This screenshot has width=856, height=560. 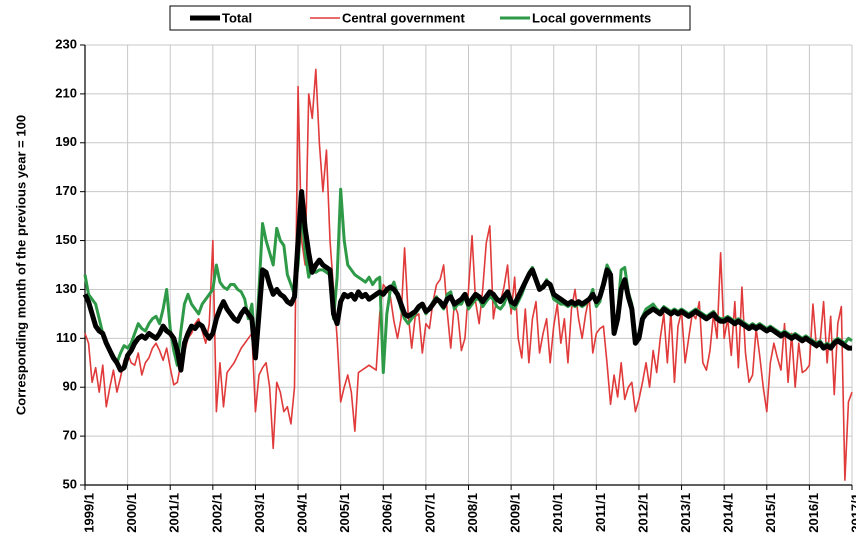 I want to click on y-tick-label: 70, so click(x=70, y=435).